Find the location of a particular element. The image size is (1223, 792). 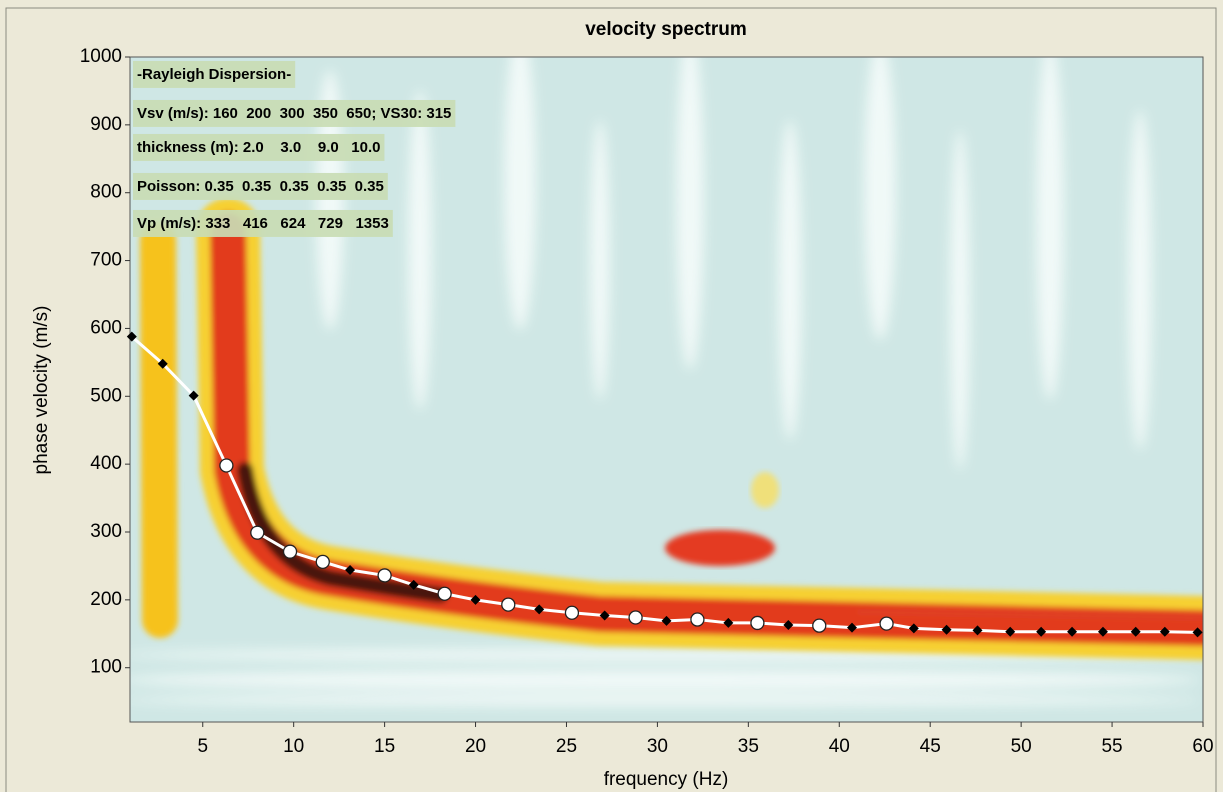

y-tick-label: 900 is located at coordinates (106, 124).